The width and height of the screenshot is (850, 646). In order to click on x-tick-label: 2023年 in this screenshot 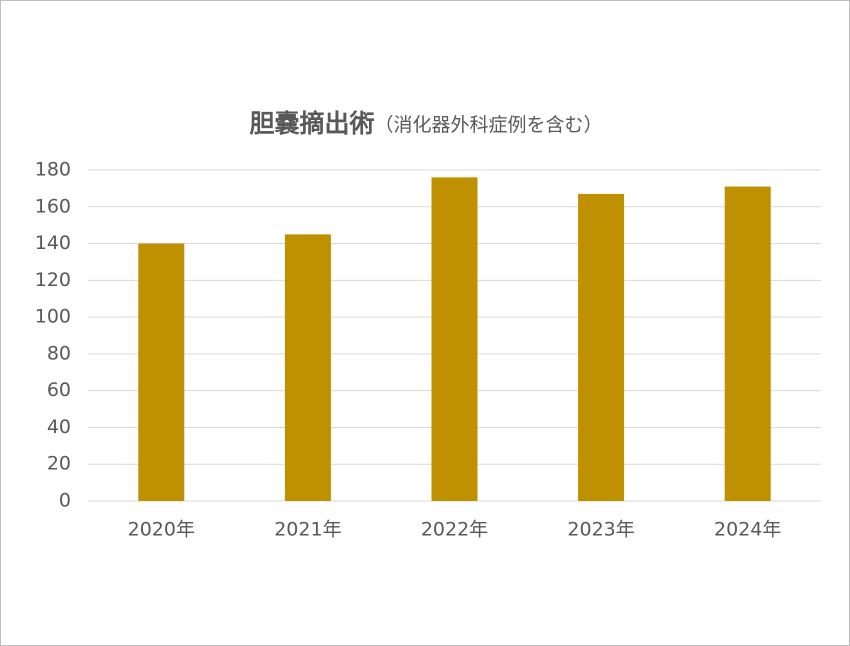, I will do `click(600, 530)`.